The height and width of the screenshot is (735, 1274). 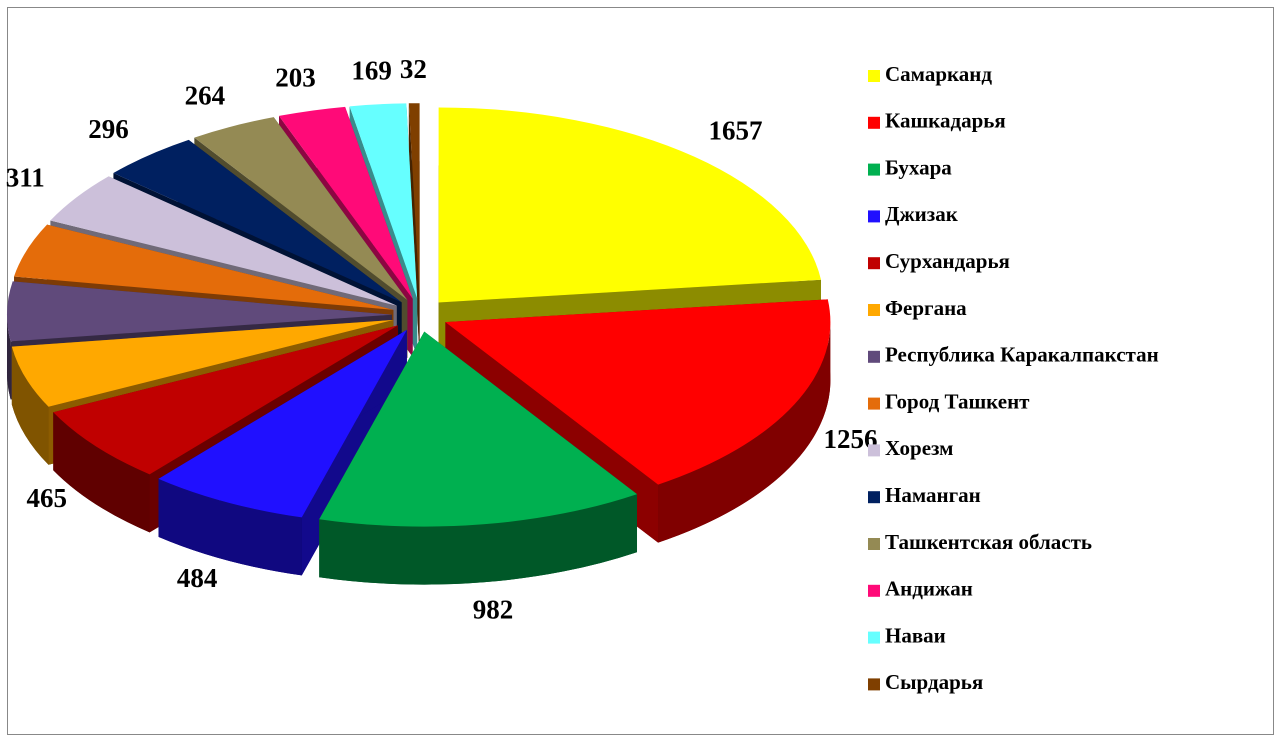 What do you see at coordinates (1022, 355) in the screenshot?
I see `legend-label: Республика Каракалпакстан` at bounding box center [1022, 355].